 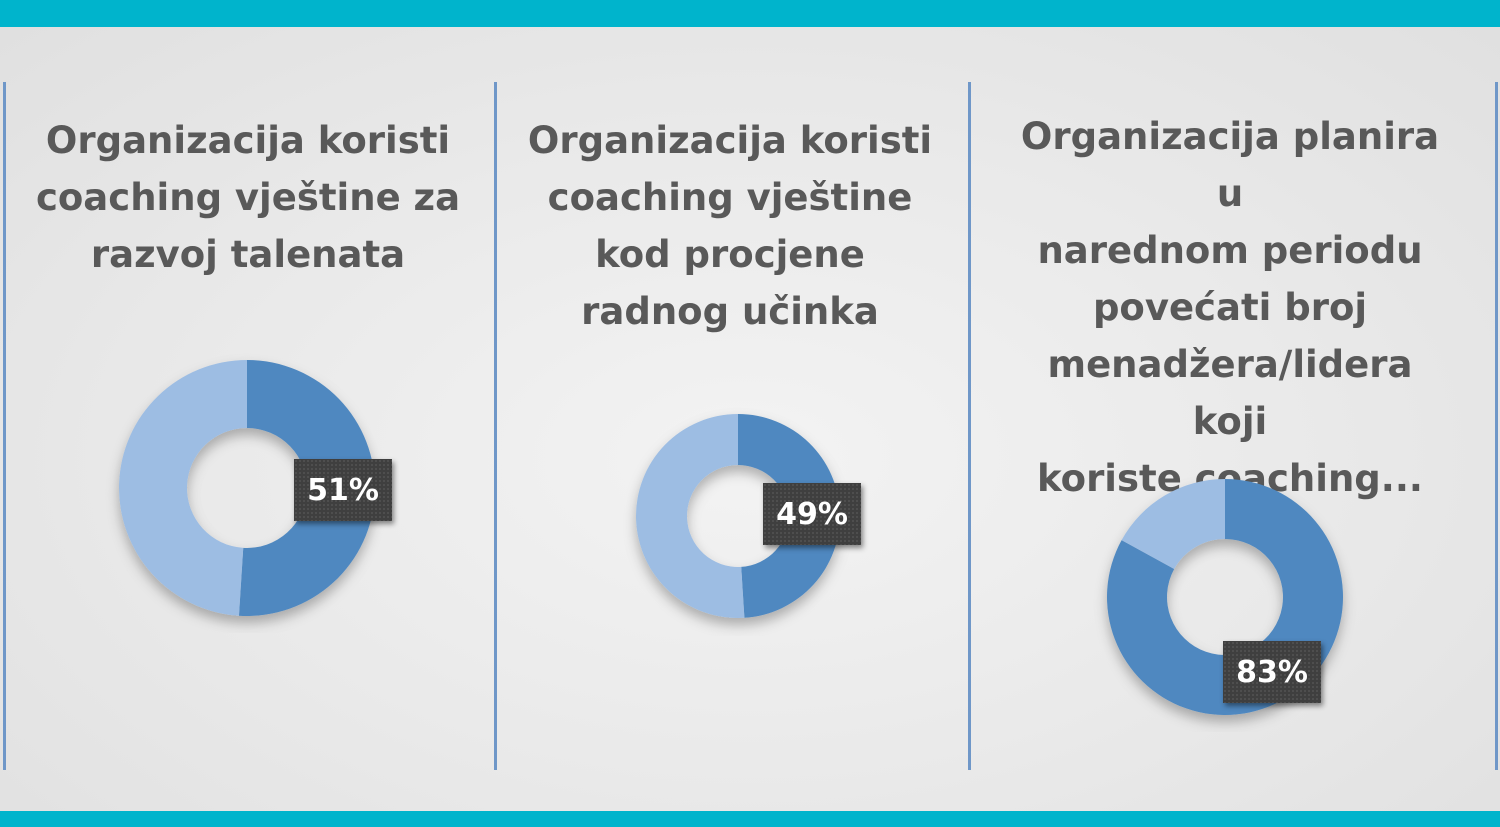 What do you see at coordinates (343, 490) in the screenshot?
I see `data-label-1: 51%` at bounding box center [343, 490].